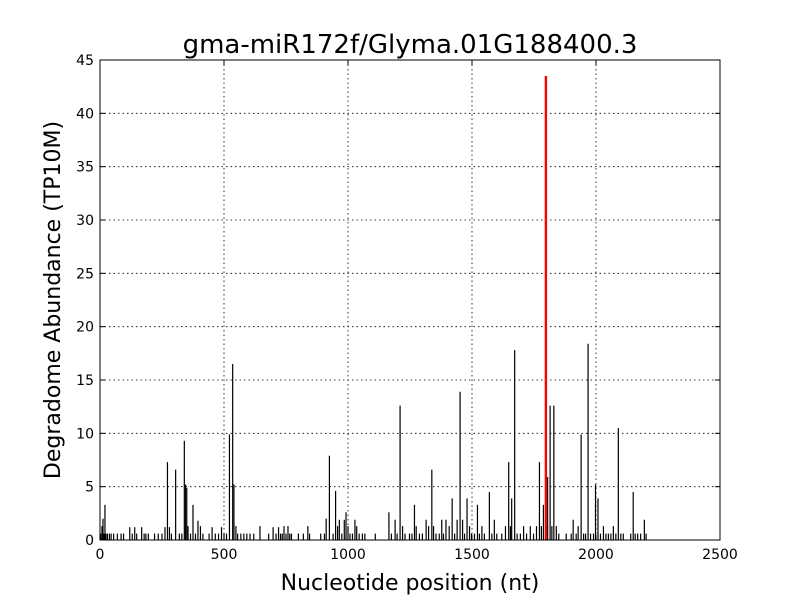 The height and width of the screenshot is (600, 800). Describe the element at coordinates (224, 555) in the screenshot. I see `x-tick-label: 500` at that location.